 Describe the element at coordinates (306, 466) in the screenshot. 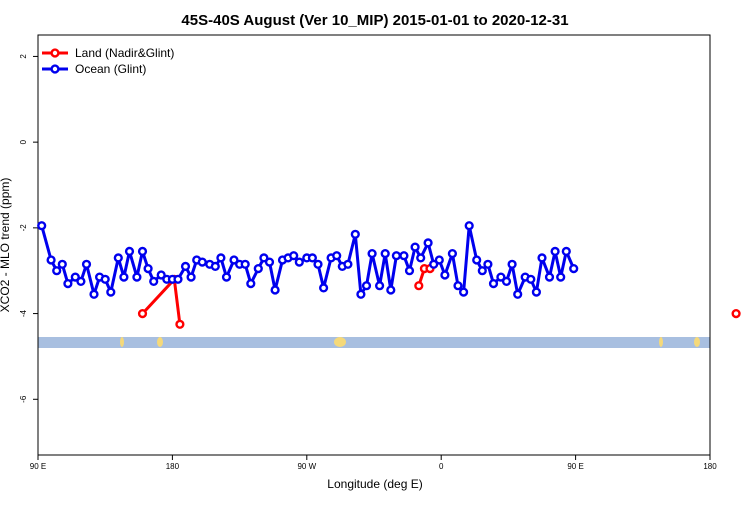

I see `x-tick-label: 90 W` at that location.